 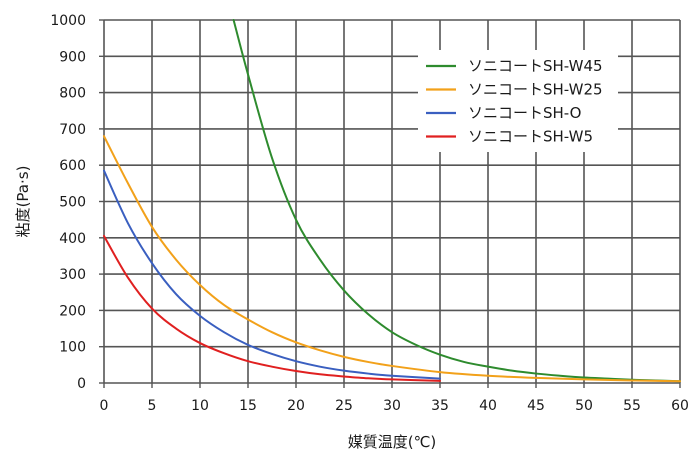 I want to click on y-tick-label: 500, so click(x=72, y=203).